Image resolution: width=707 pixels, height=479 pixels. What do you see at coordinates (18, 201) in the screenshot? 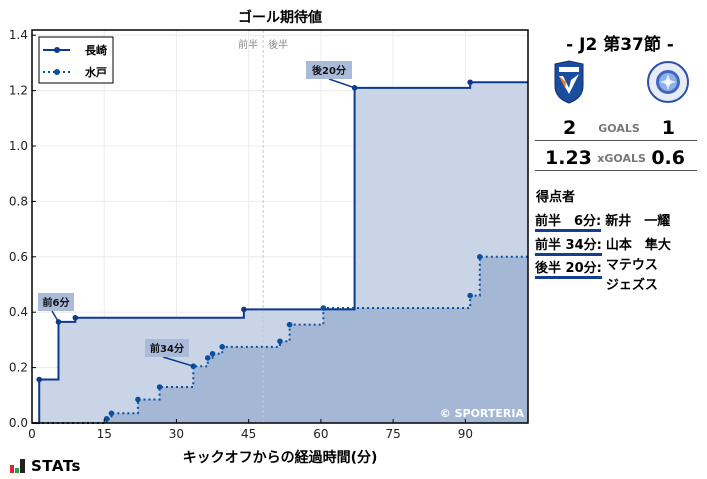
I see `y-tick-label: 0.8` at bounding box center [18, 201].